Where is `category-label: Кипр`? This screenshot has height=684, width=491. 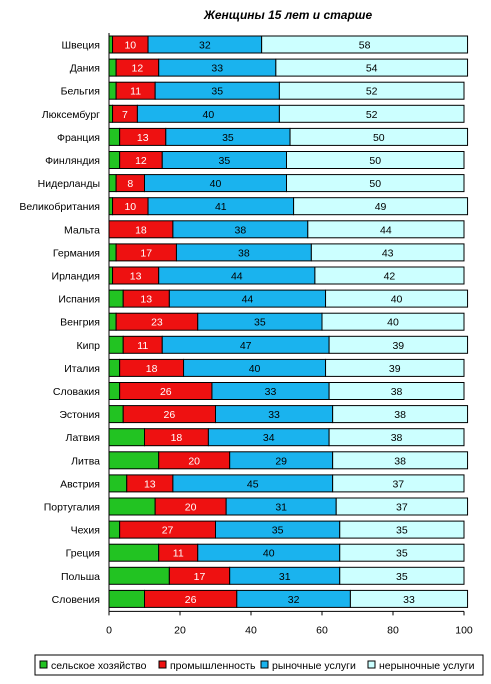 category-label: Кипр is located at coordinates (88, 346).